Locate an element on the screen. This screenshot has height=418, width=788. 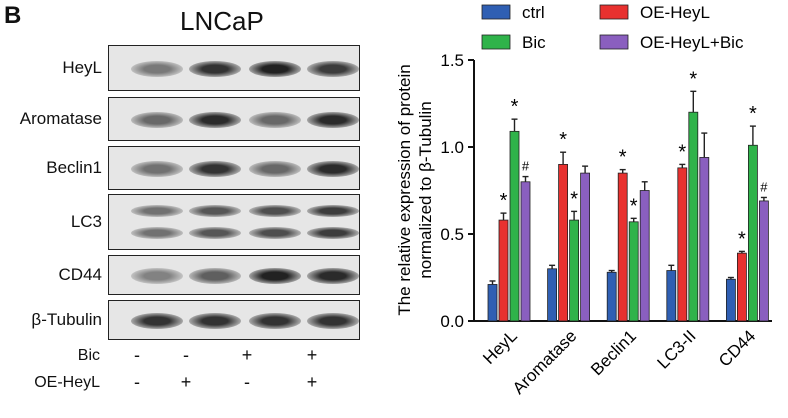
bar-ctrl-HeyL is located at coordinates (492, 303).